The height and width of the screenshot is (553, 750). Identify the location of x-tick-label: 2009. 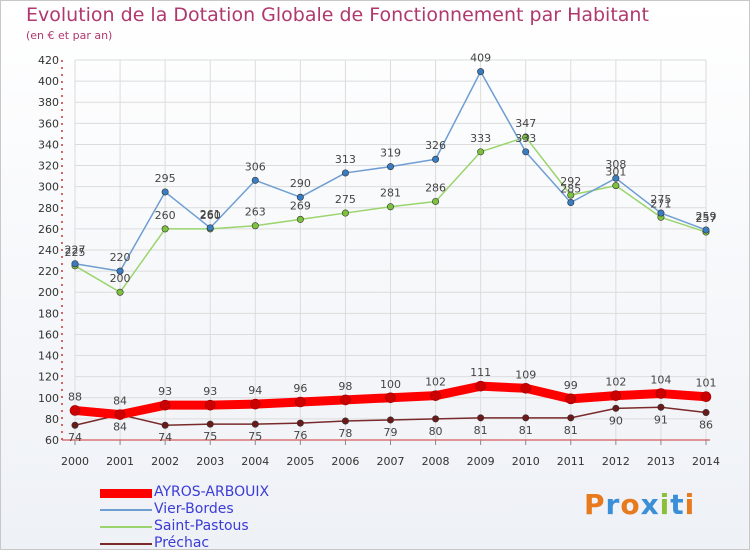
(481, 461).